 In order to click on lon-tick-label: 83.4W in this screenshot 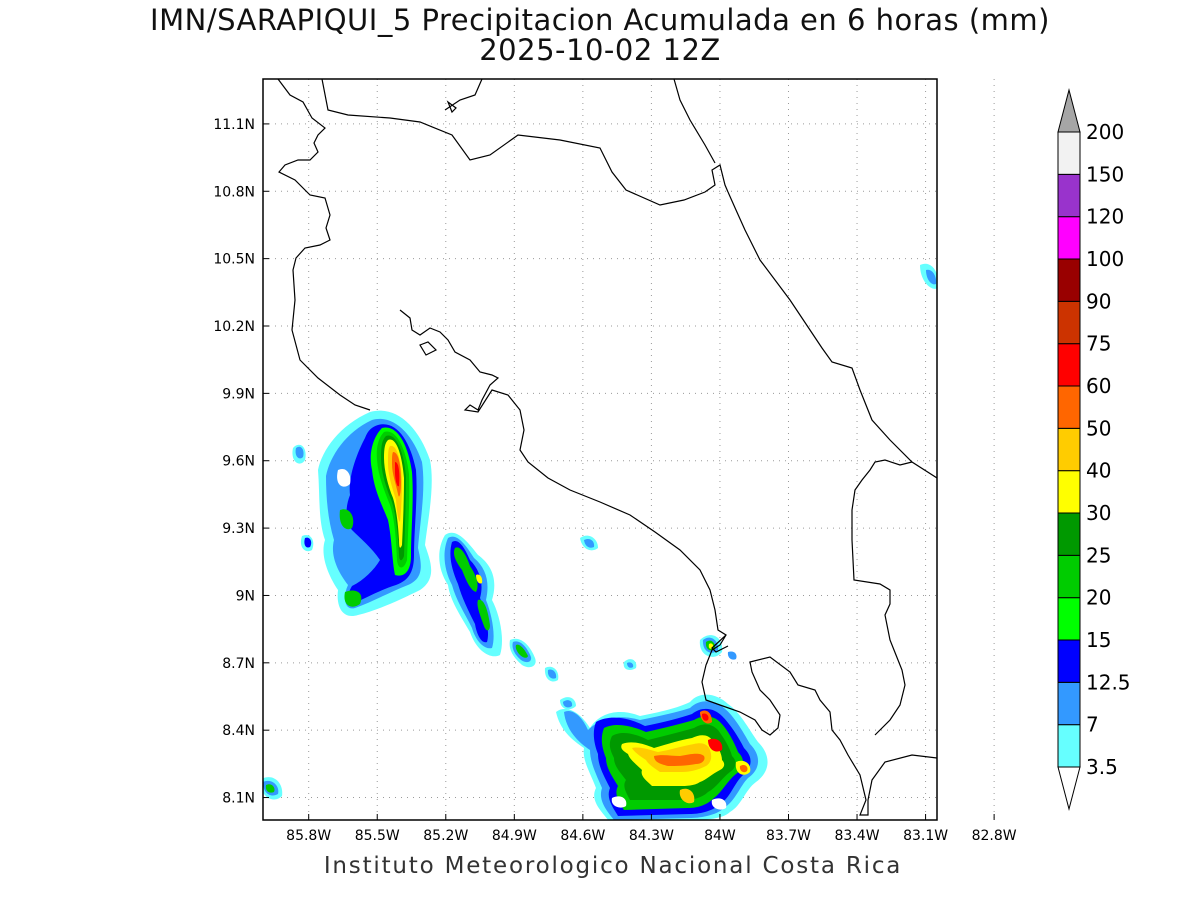, I will do `click(857, 836)`.